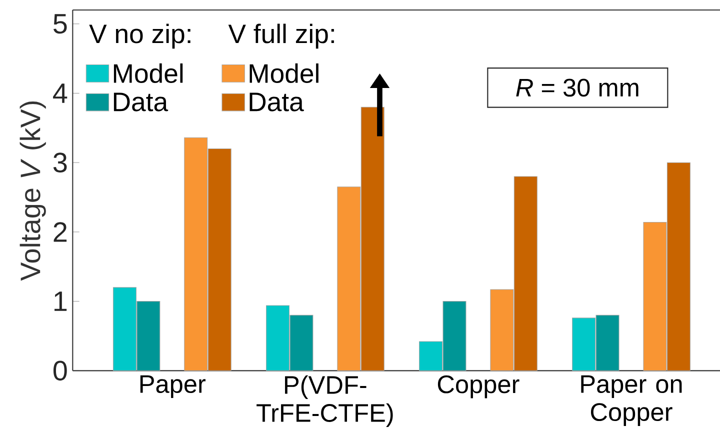 The image size is (720, 443). What do you see at coordinates (33, 191) in the screenshot?
I see `y-axis-title: Voltage V (kV)` at bounding box center [33, 191].